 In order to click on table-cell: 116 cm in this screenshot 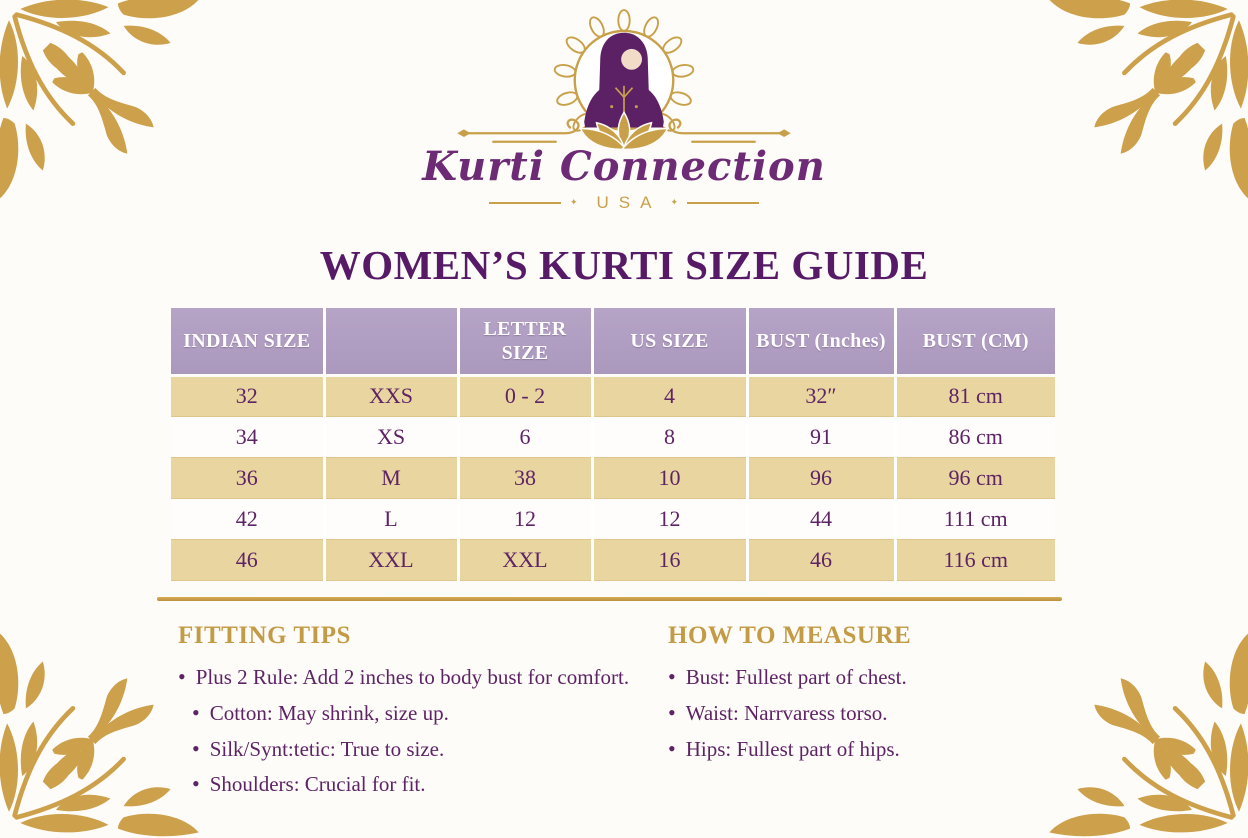, I will do `click(974, 559)`.